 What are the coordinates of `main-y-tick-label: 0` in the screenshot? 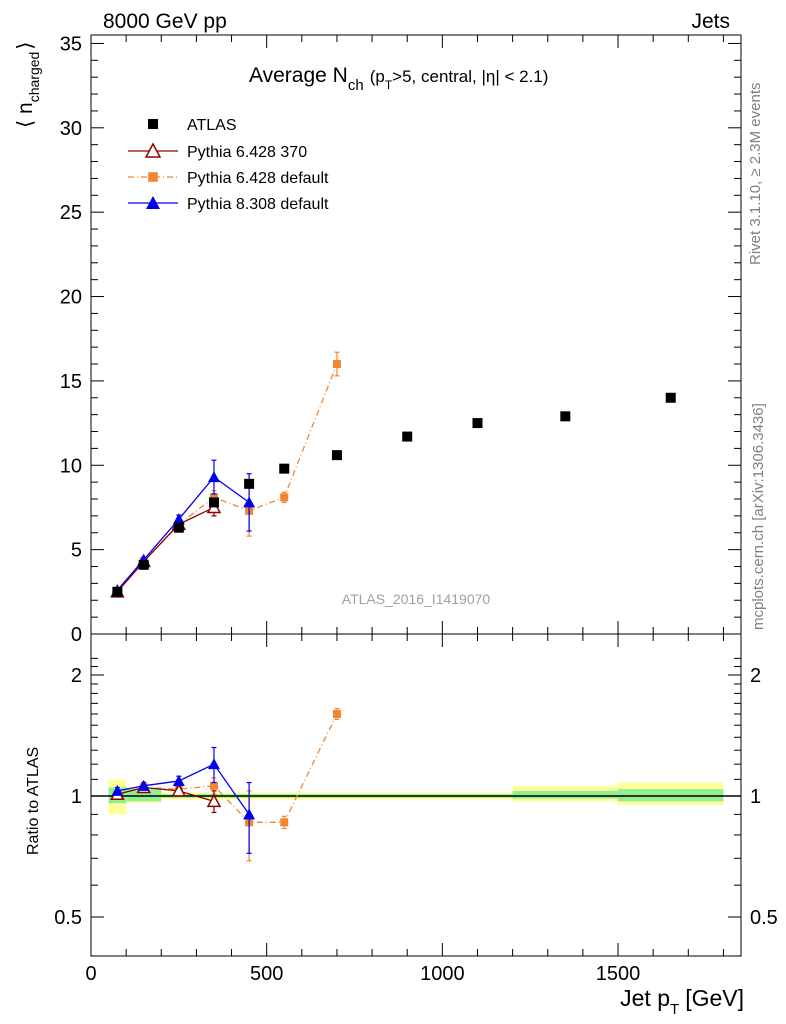 It's located at (76, 635).